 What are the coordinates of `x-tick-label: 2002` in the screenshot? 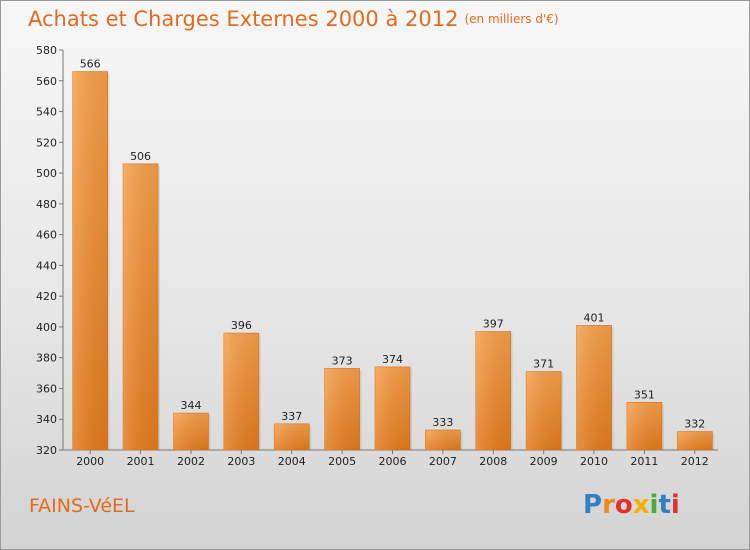 It's located at (191, 461).